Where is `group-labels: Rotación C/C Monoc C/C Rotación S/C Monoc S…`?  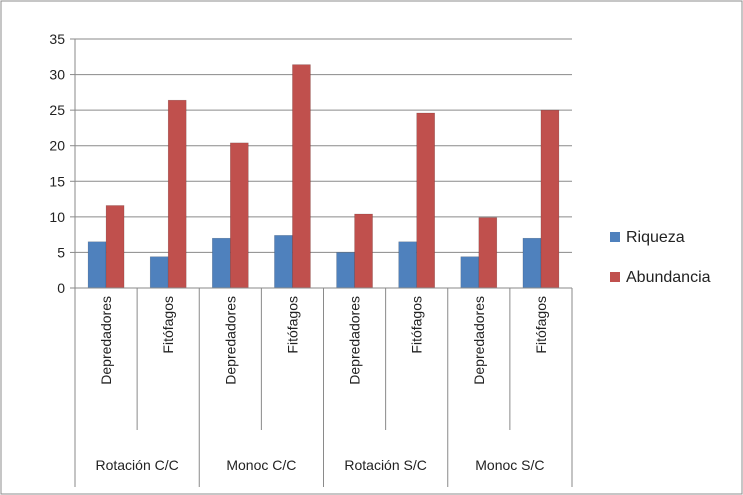 group-labels: Rotación C/C Monoc C/C Rotación S/C Monoc S… is located at coordinates (319, 465).